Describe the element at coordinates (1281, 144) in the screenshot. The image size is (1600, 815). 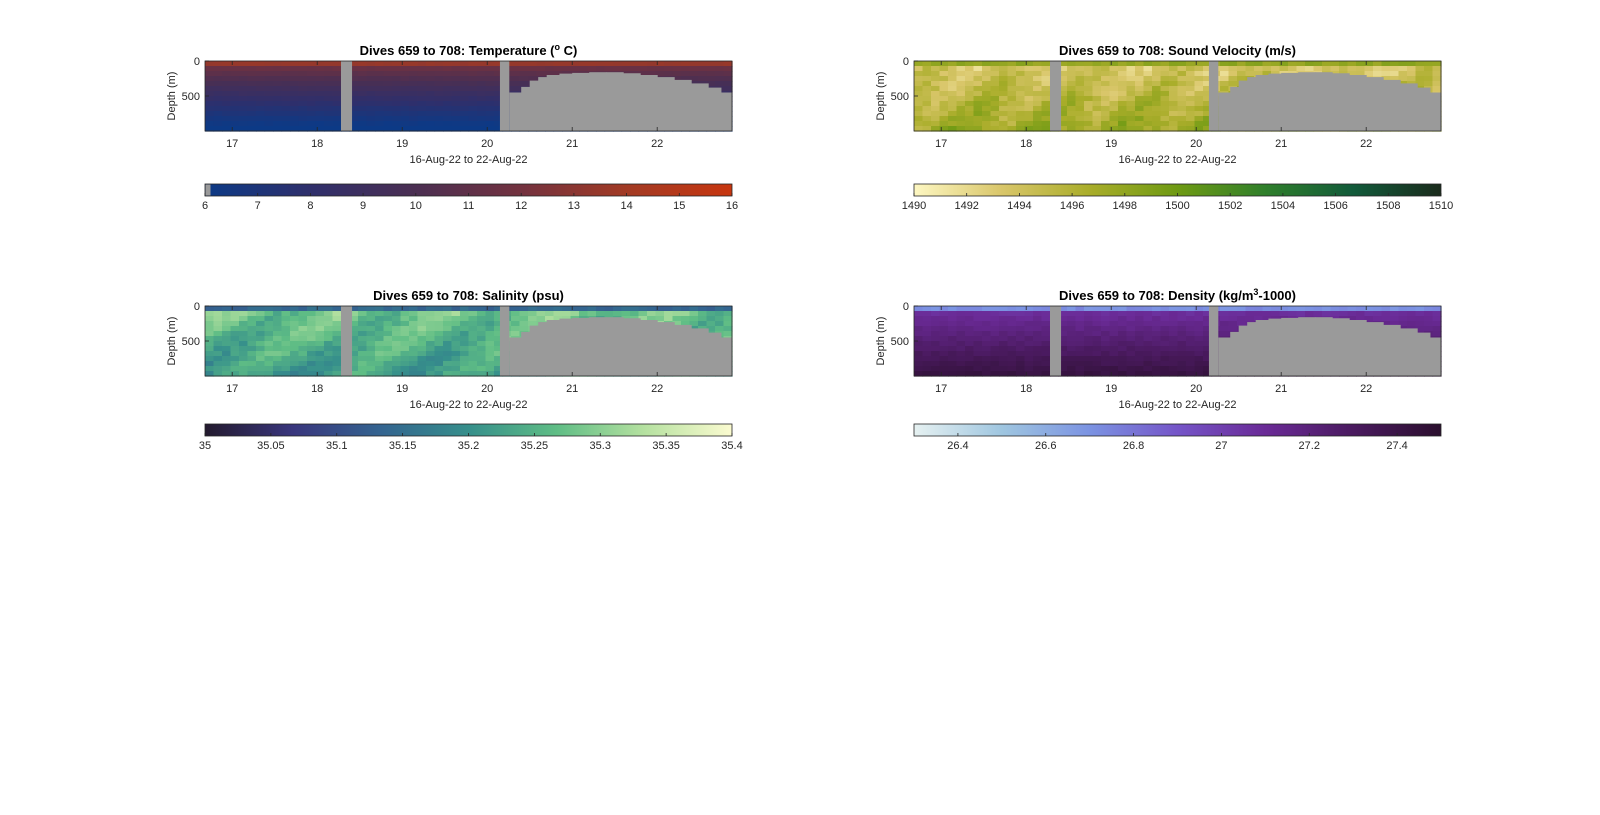
I see `x-tick-label: 21` at that location.